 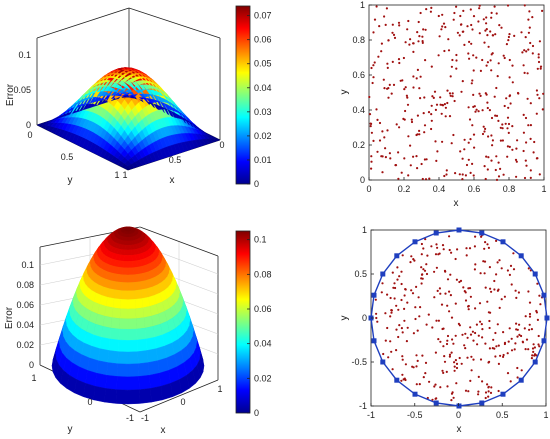 What do you see at coordinates (253, 97) in the screenshot?
I see `colorbar-1: 0 0.01 0.02 0.03 0.04 0.05 0.06 0.07` at bounding box center [253, 97].